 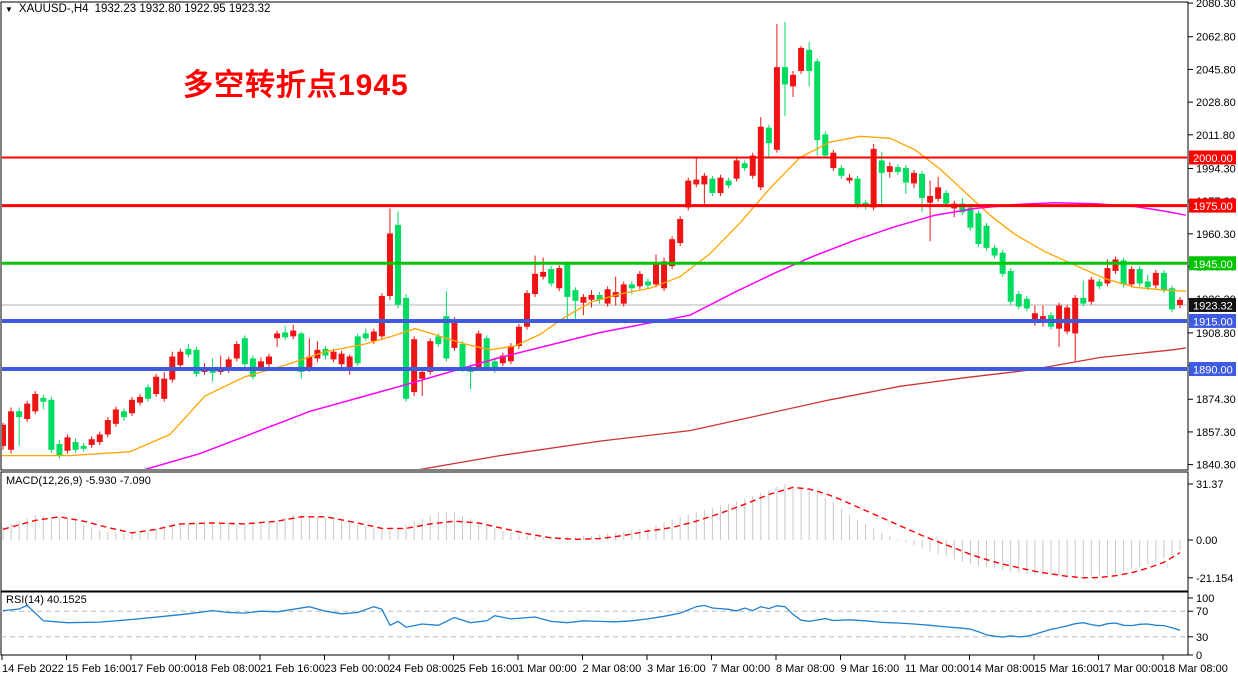 What do you see at coordinates (9, 9) in the screenshot?
I see `collapse-icon: ▼` at bounding box center [9, 9].